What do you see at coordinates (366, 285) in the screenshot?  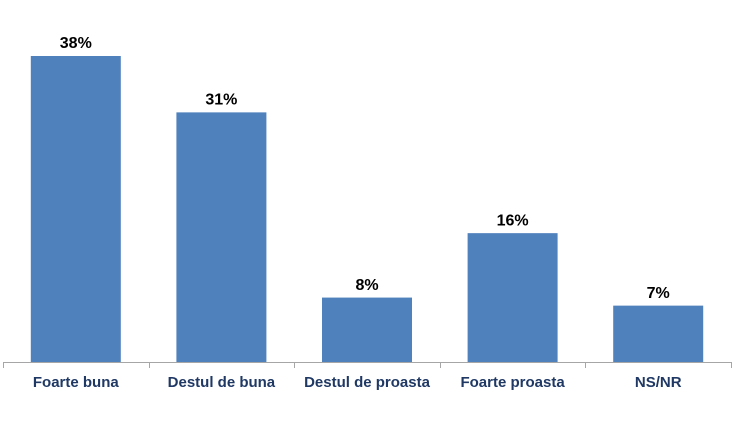 I see `value-label: 8%` at bounding box center [366, 285].